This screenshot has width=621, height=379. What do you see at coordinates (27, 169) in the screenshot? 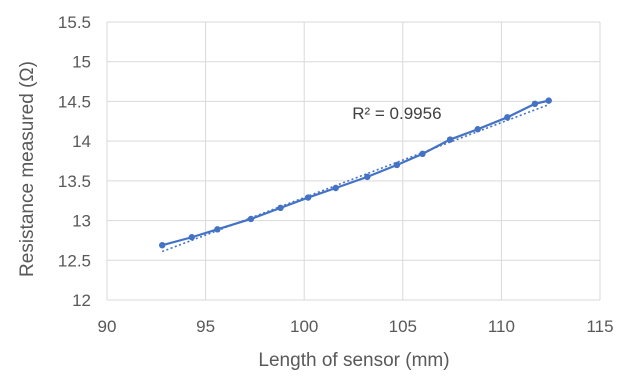
I see `y-axis-title: Resistance measured (Ω)` at bounding box center [27, 169].